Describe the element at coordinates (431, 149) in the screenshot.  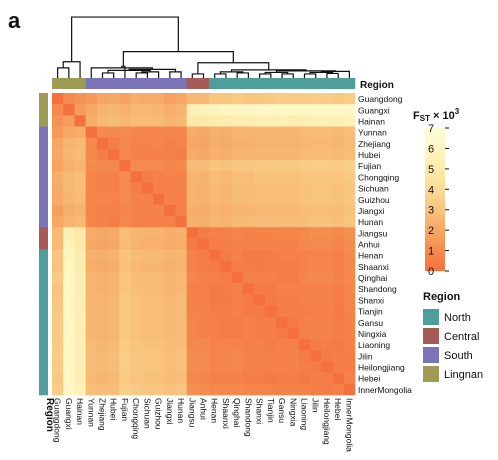
I see `colorbar-tick-label: 6` at that location.